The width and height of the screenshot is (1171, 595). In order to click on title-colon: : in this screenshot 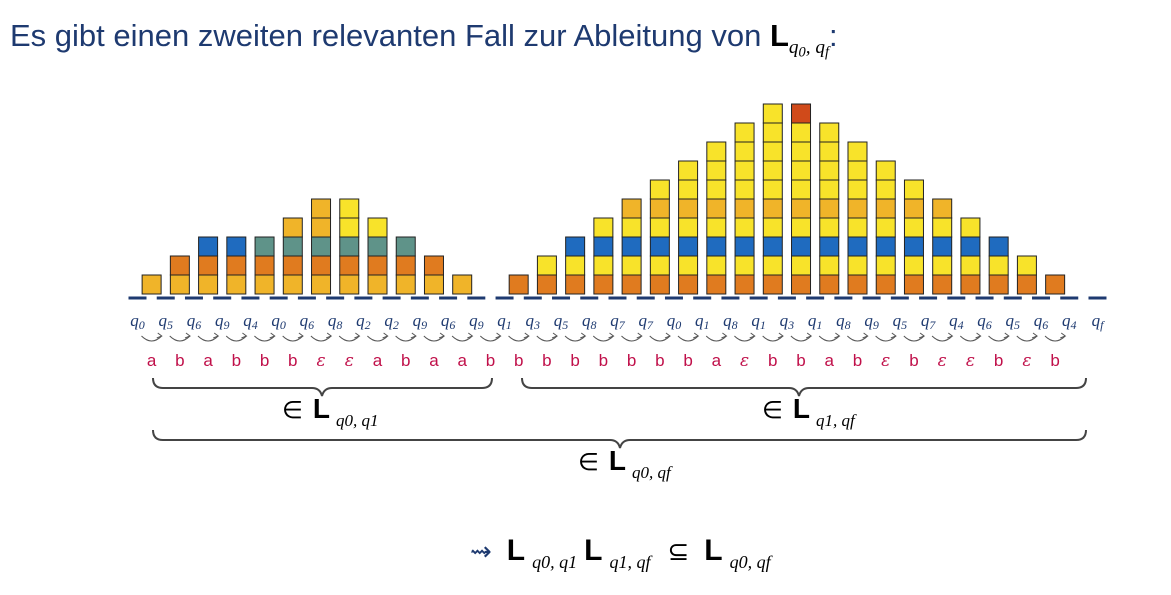, I will do `click(833, 35)`.